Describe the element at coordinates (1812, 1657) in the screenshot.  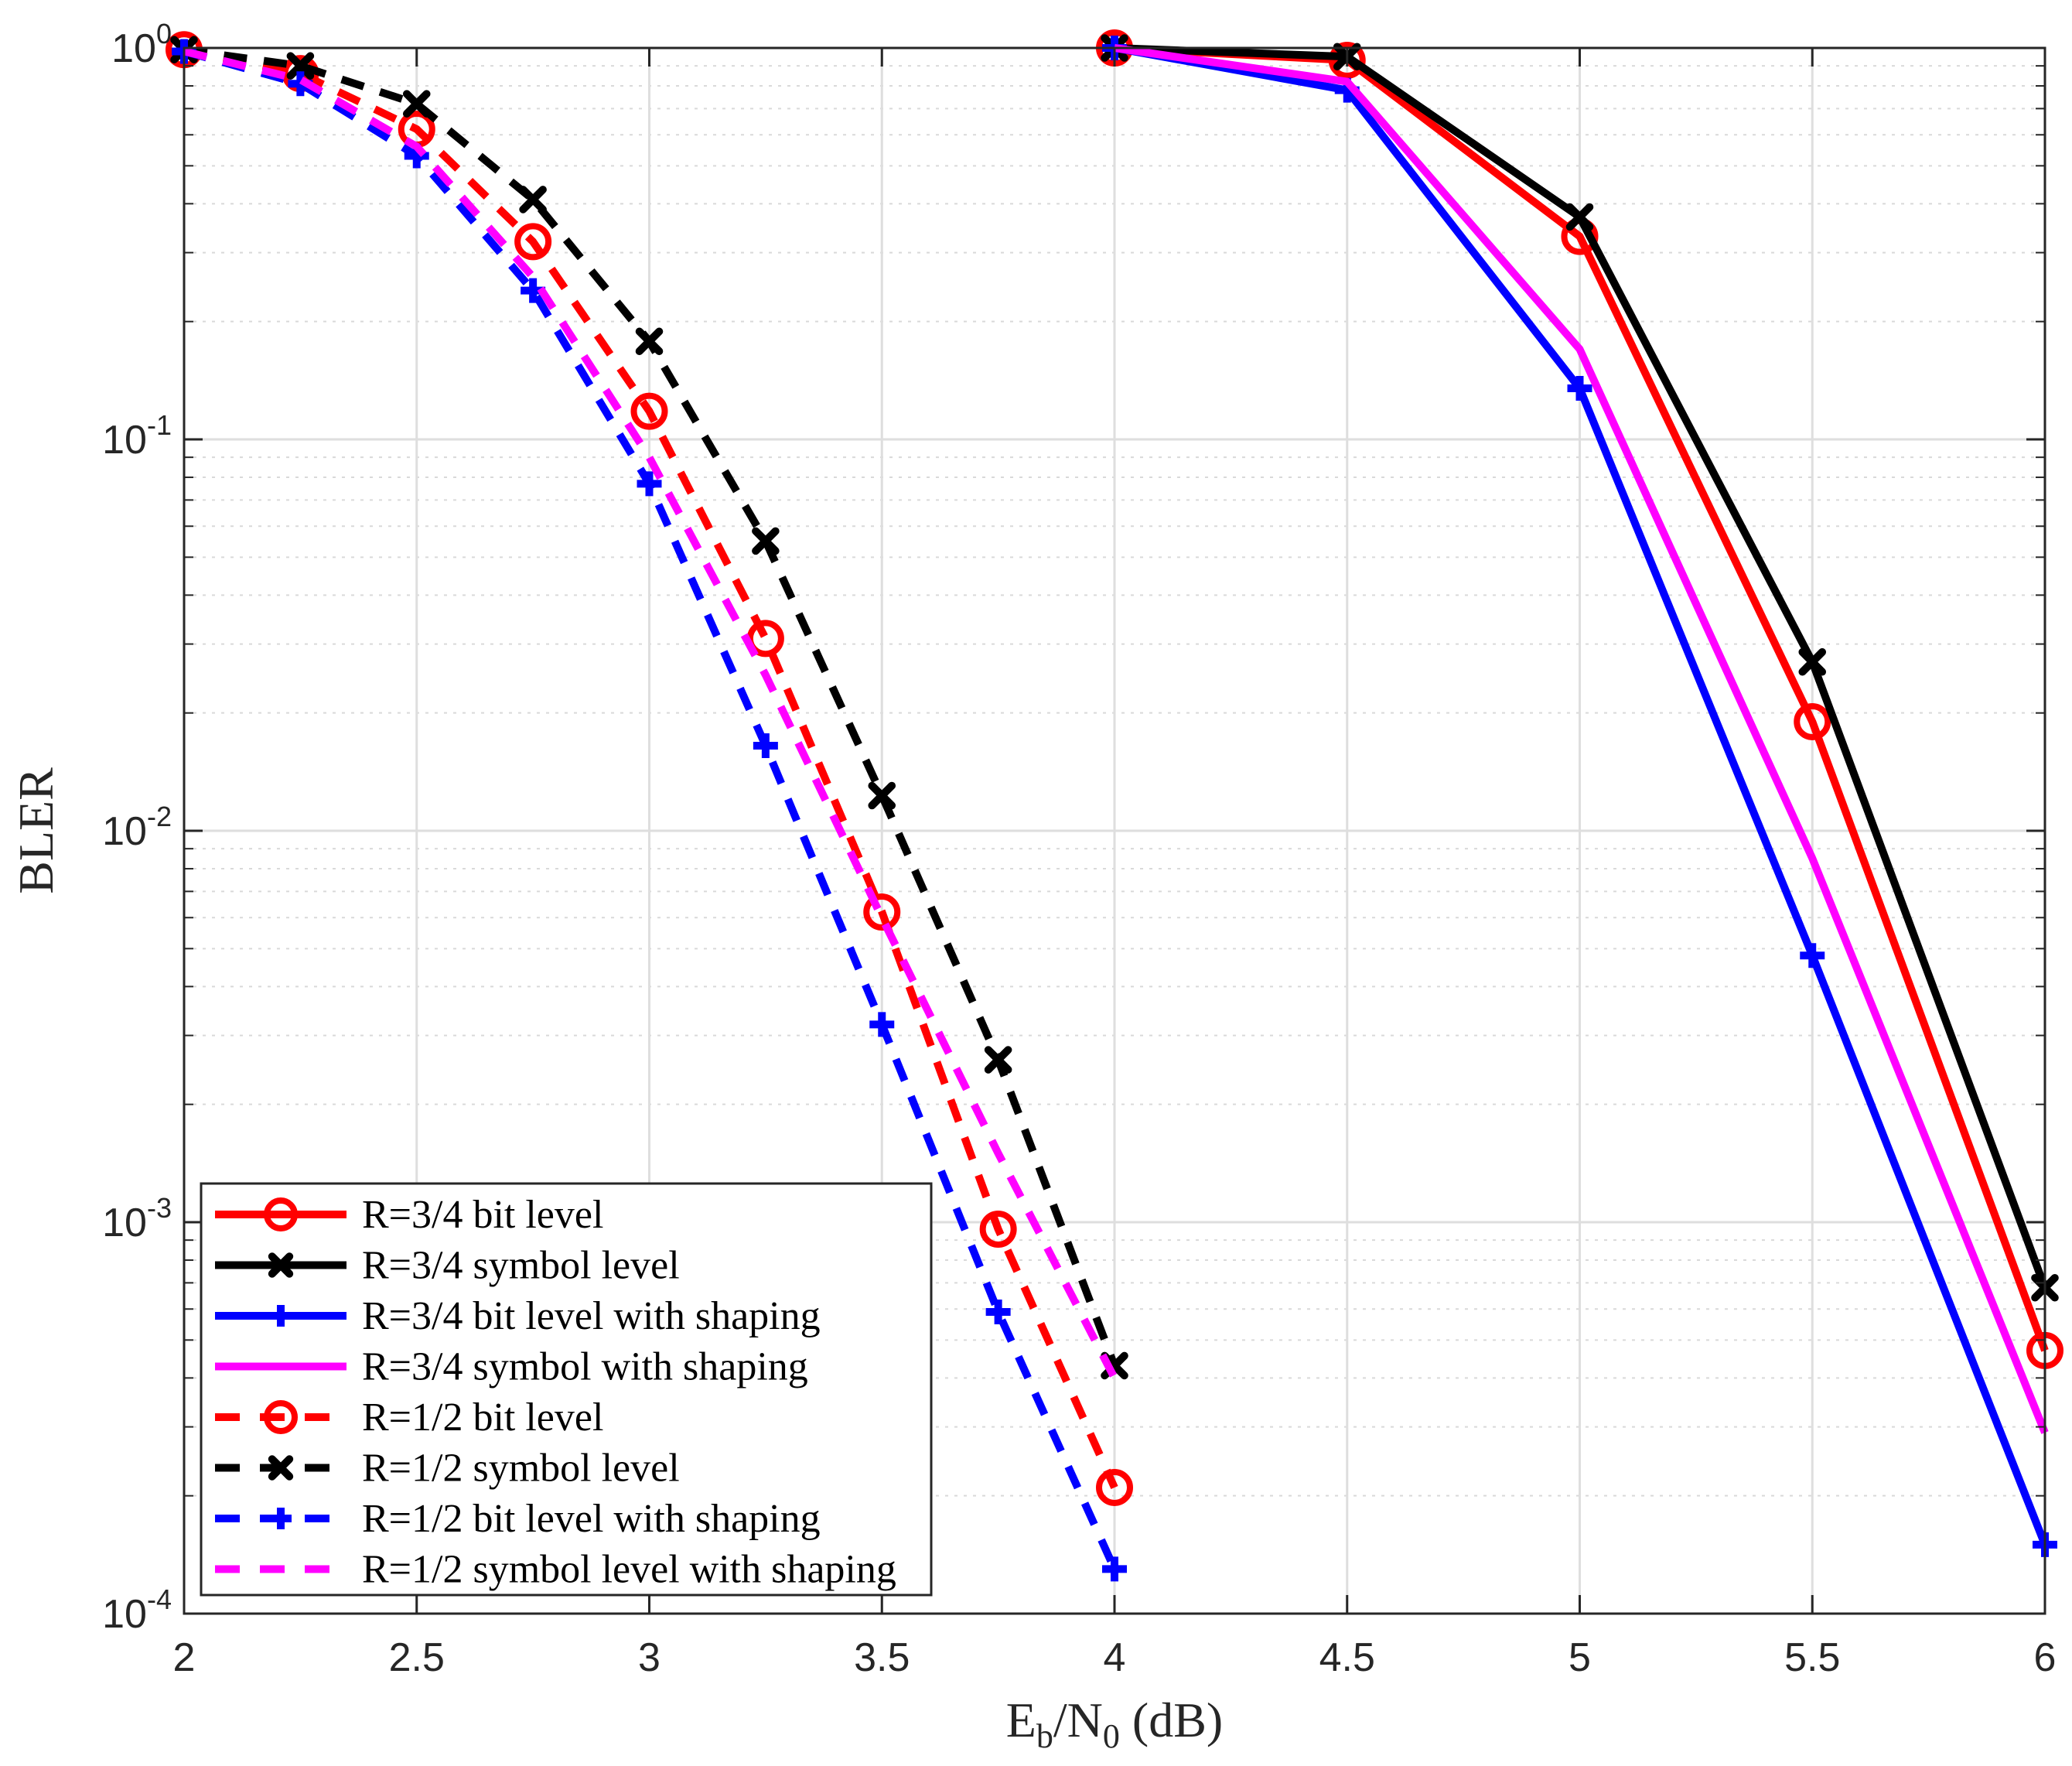
I see `x-tick-label: 5.5` at that location.